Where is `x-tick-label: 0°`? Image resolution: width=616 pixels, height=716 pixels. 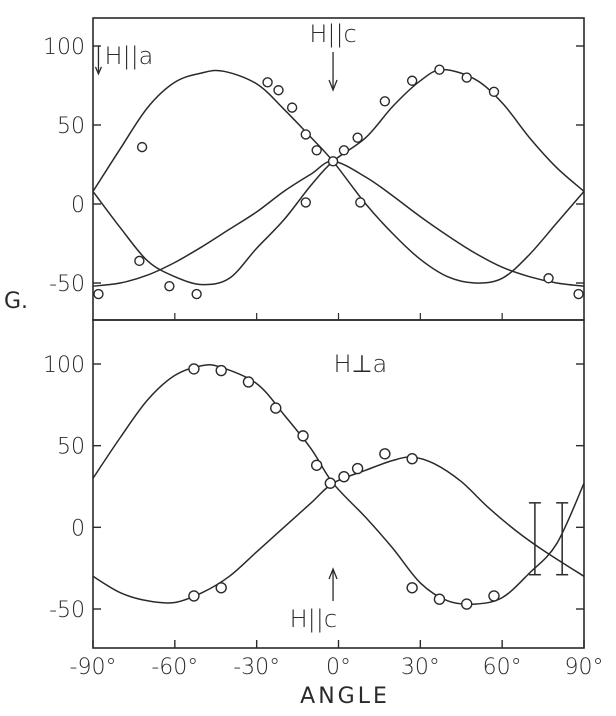 x-tick-label: 0° is located at coordinates (338, 667).